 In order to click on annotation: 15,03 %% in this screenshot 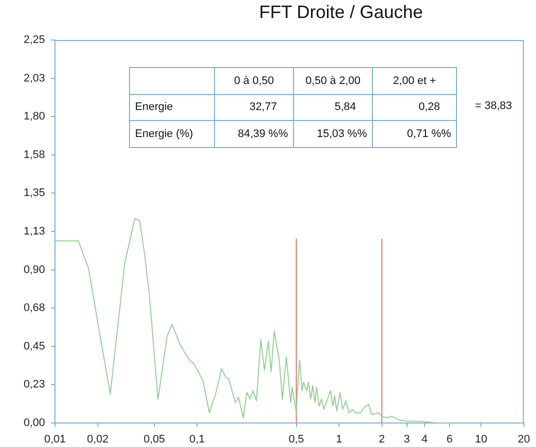, I will do `click(333, 133)`.